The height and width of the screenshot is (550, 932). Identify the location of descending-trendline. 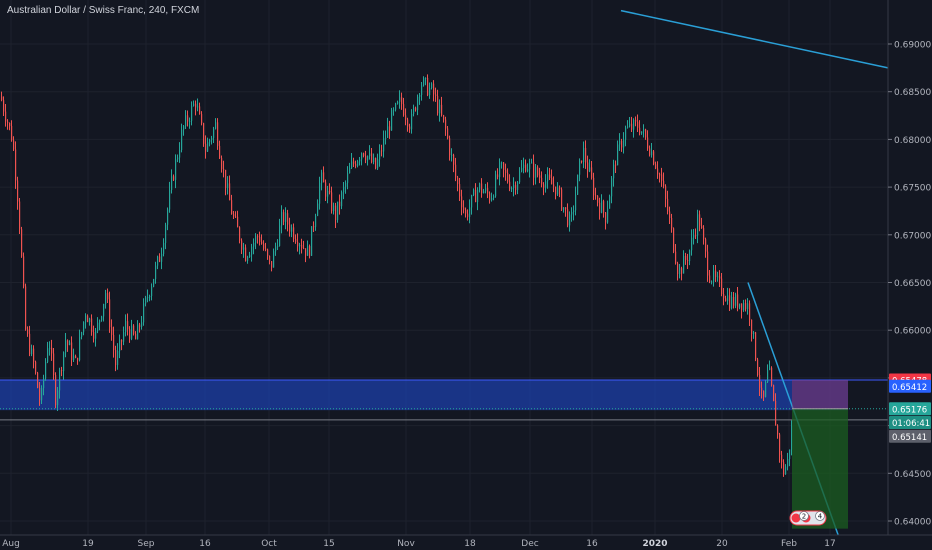
(754, 39).